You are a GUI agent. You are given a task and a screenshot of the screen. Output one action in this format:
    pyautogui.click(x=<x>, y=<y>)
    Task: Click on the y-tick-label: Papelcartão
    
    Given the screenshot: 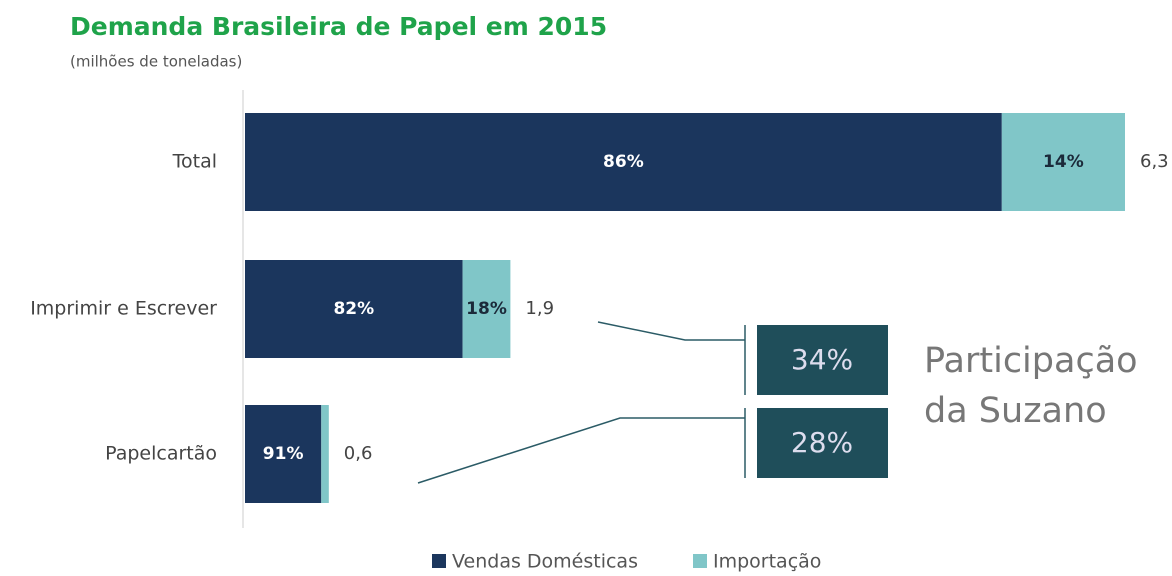 What is the action you would take?
    pyautogui.click(x=161, y=454)
    